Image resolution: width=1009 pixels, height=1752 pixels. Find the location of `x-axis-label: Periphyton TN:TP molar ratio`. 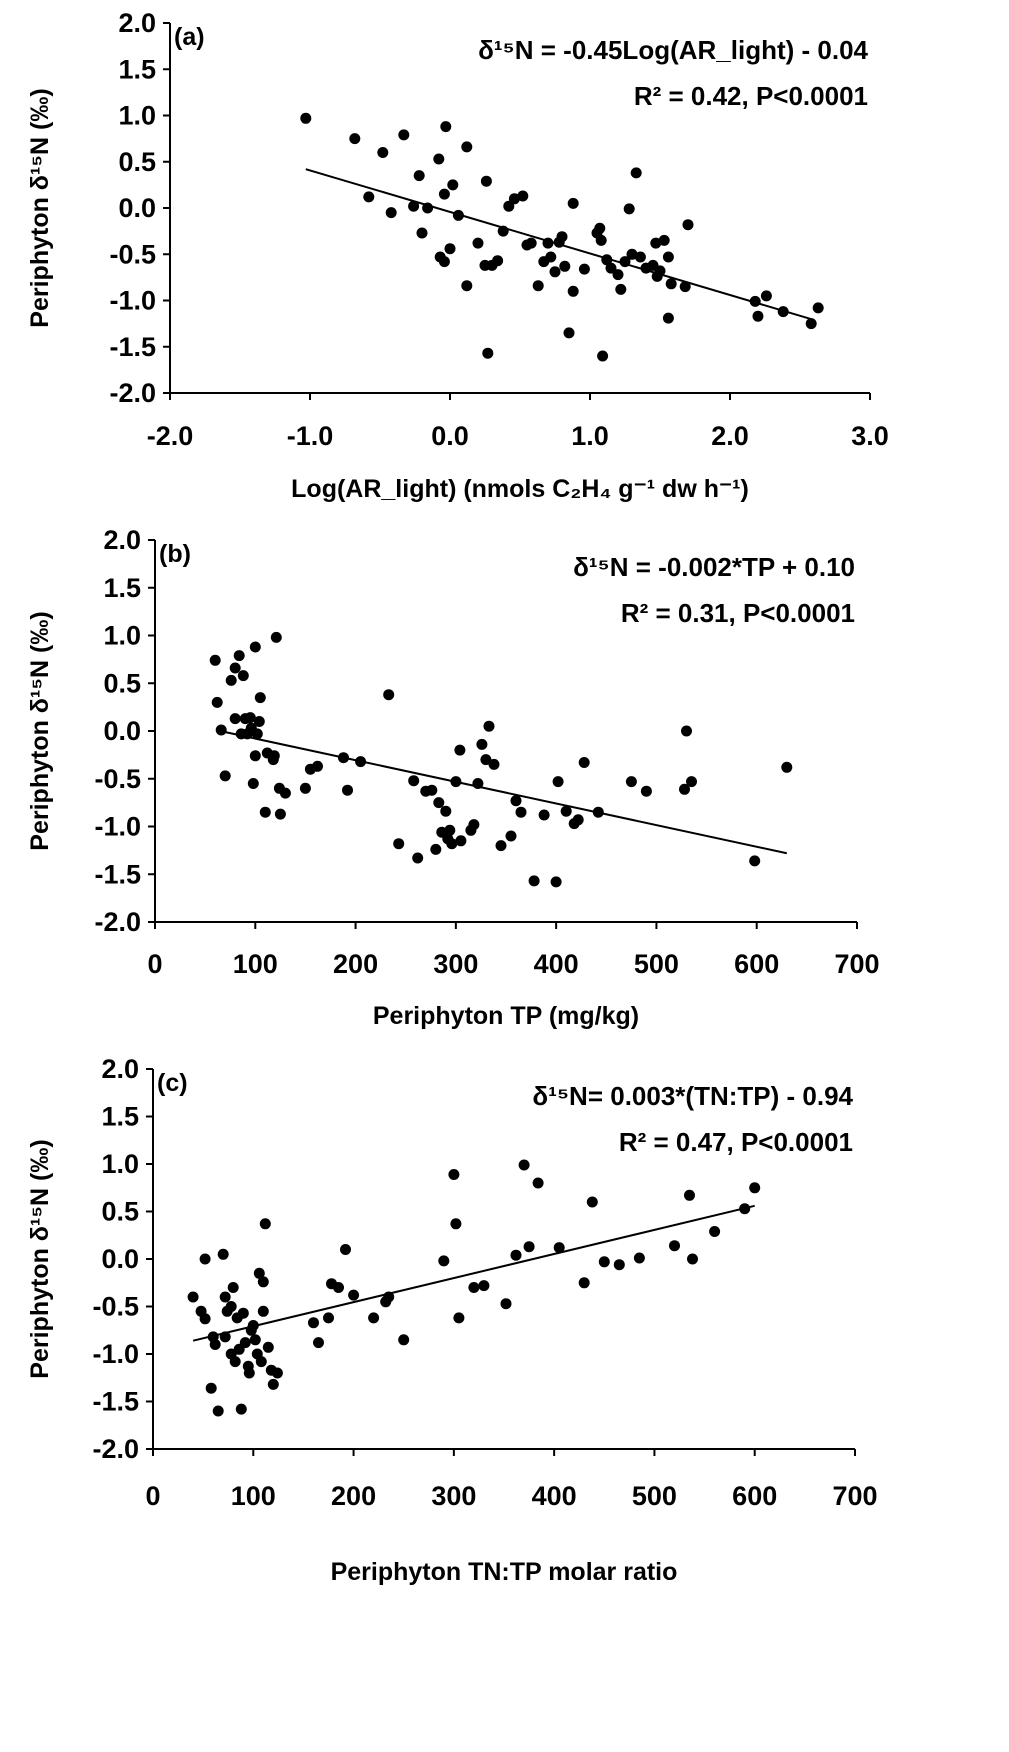

x-axis-label: Periphyton TN:TP molar ratio is located at coordinates (504, 1572).